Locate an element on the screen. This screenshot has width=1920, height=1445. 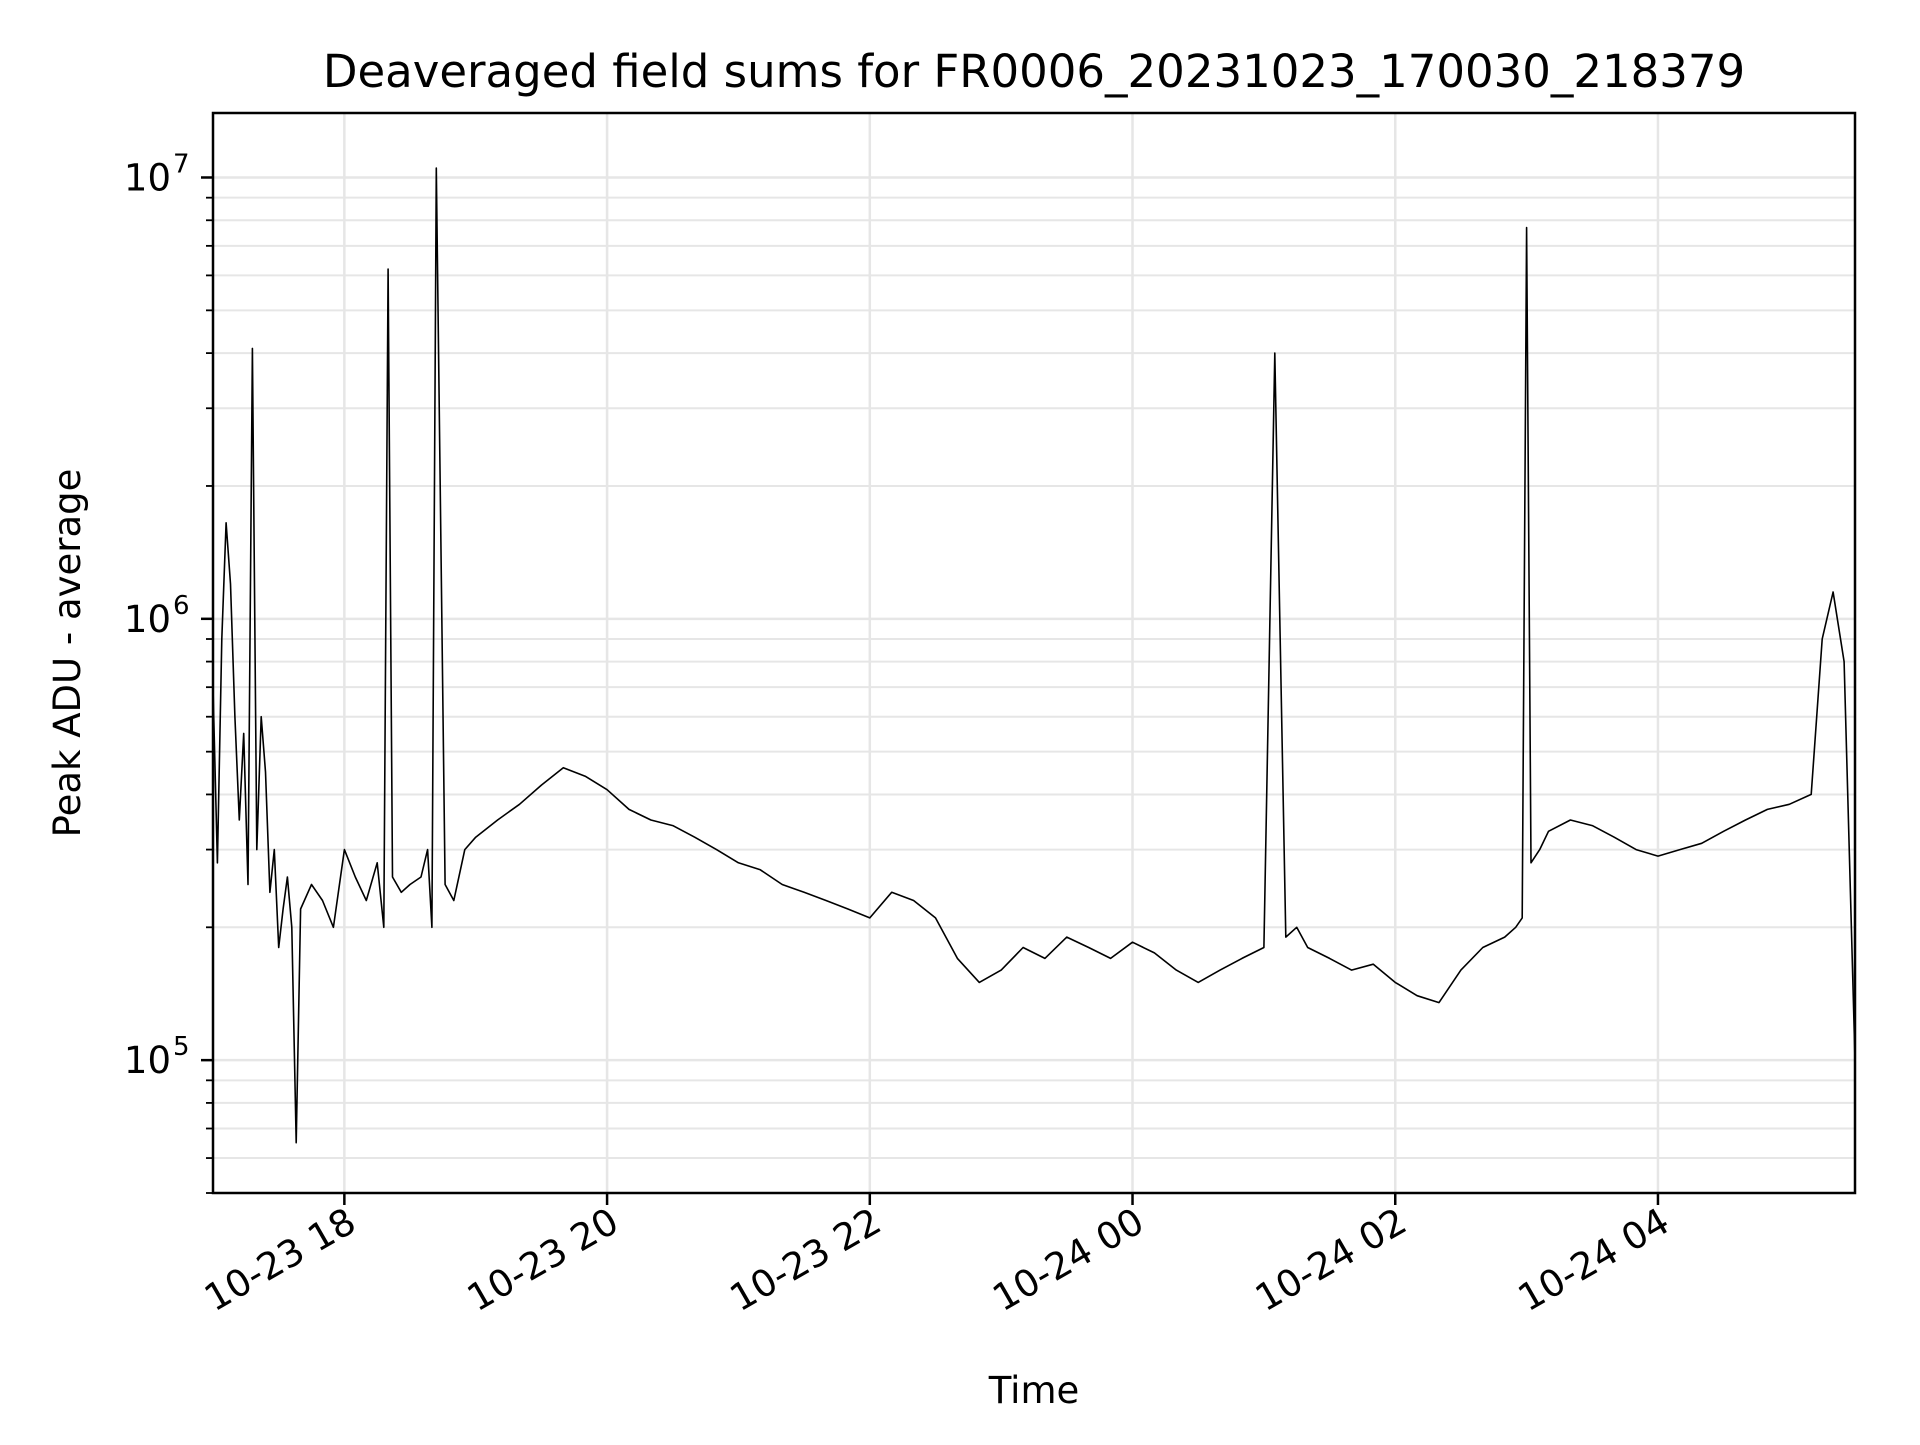
y-tick-label-exponent: 5 is located at coordinates (181, 1047).